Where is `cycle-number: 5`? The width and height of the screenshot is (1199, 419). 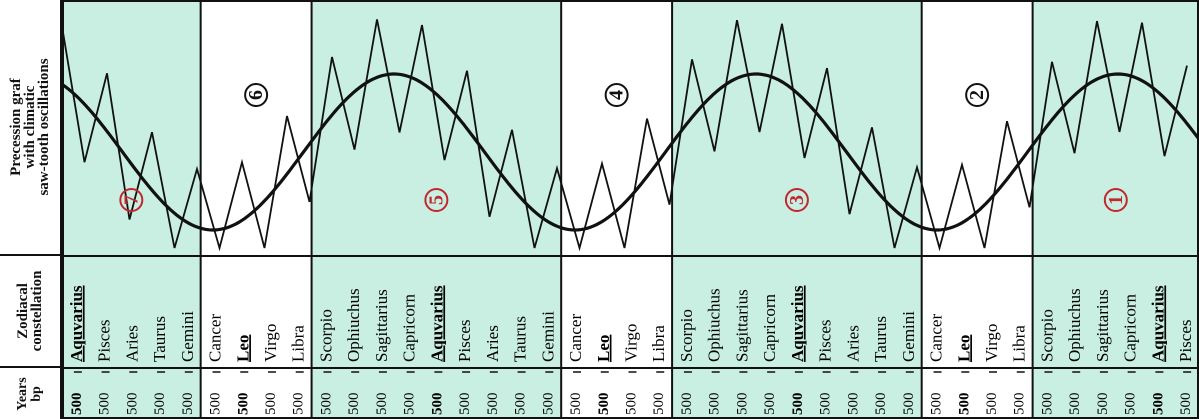 cycle-number: 5 is located at coordinates (436, 200).